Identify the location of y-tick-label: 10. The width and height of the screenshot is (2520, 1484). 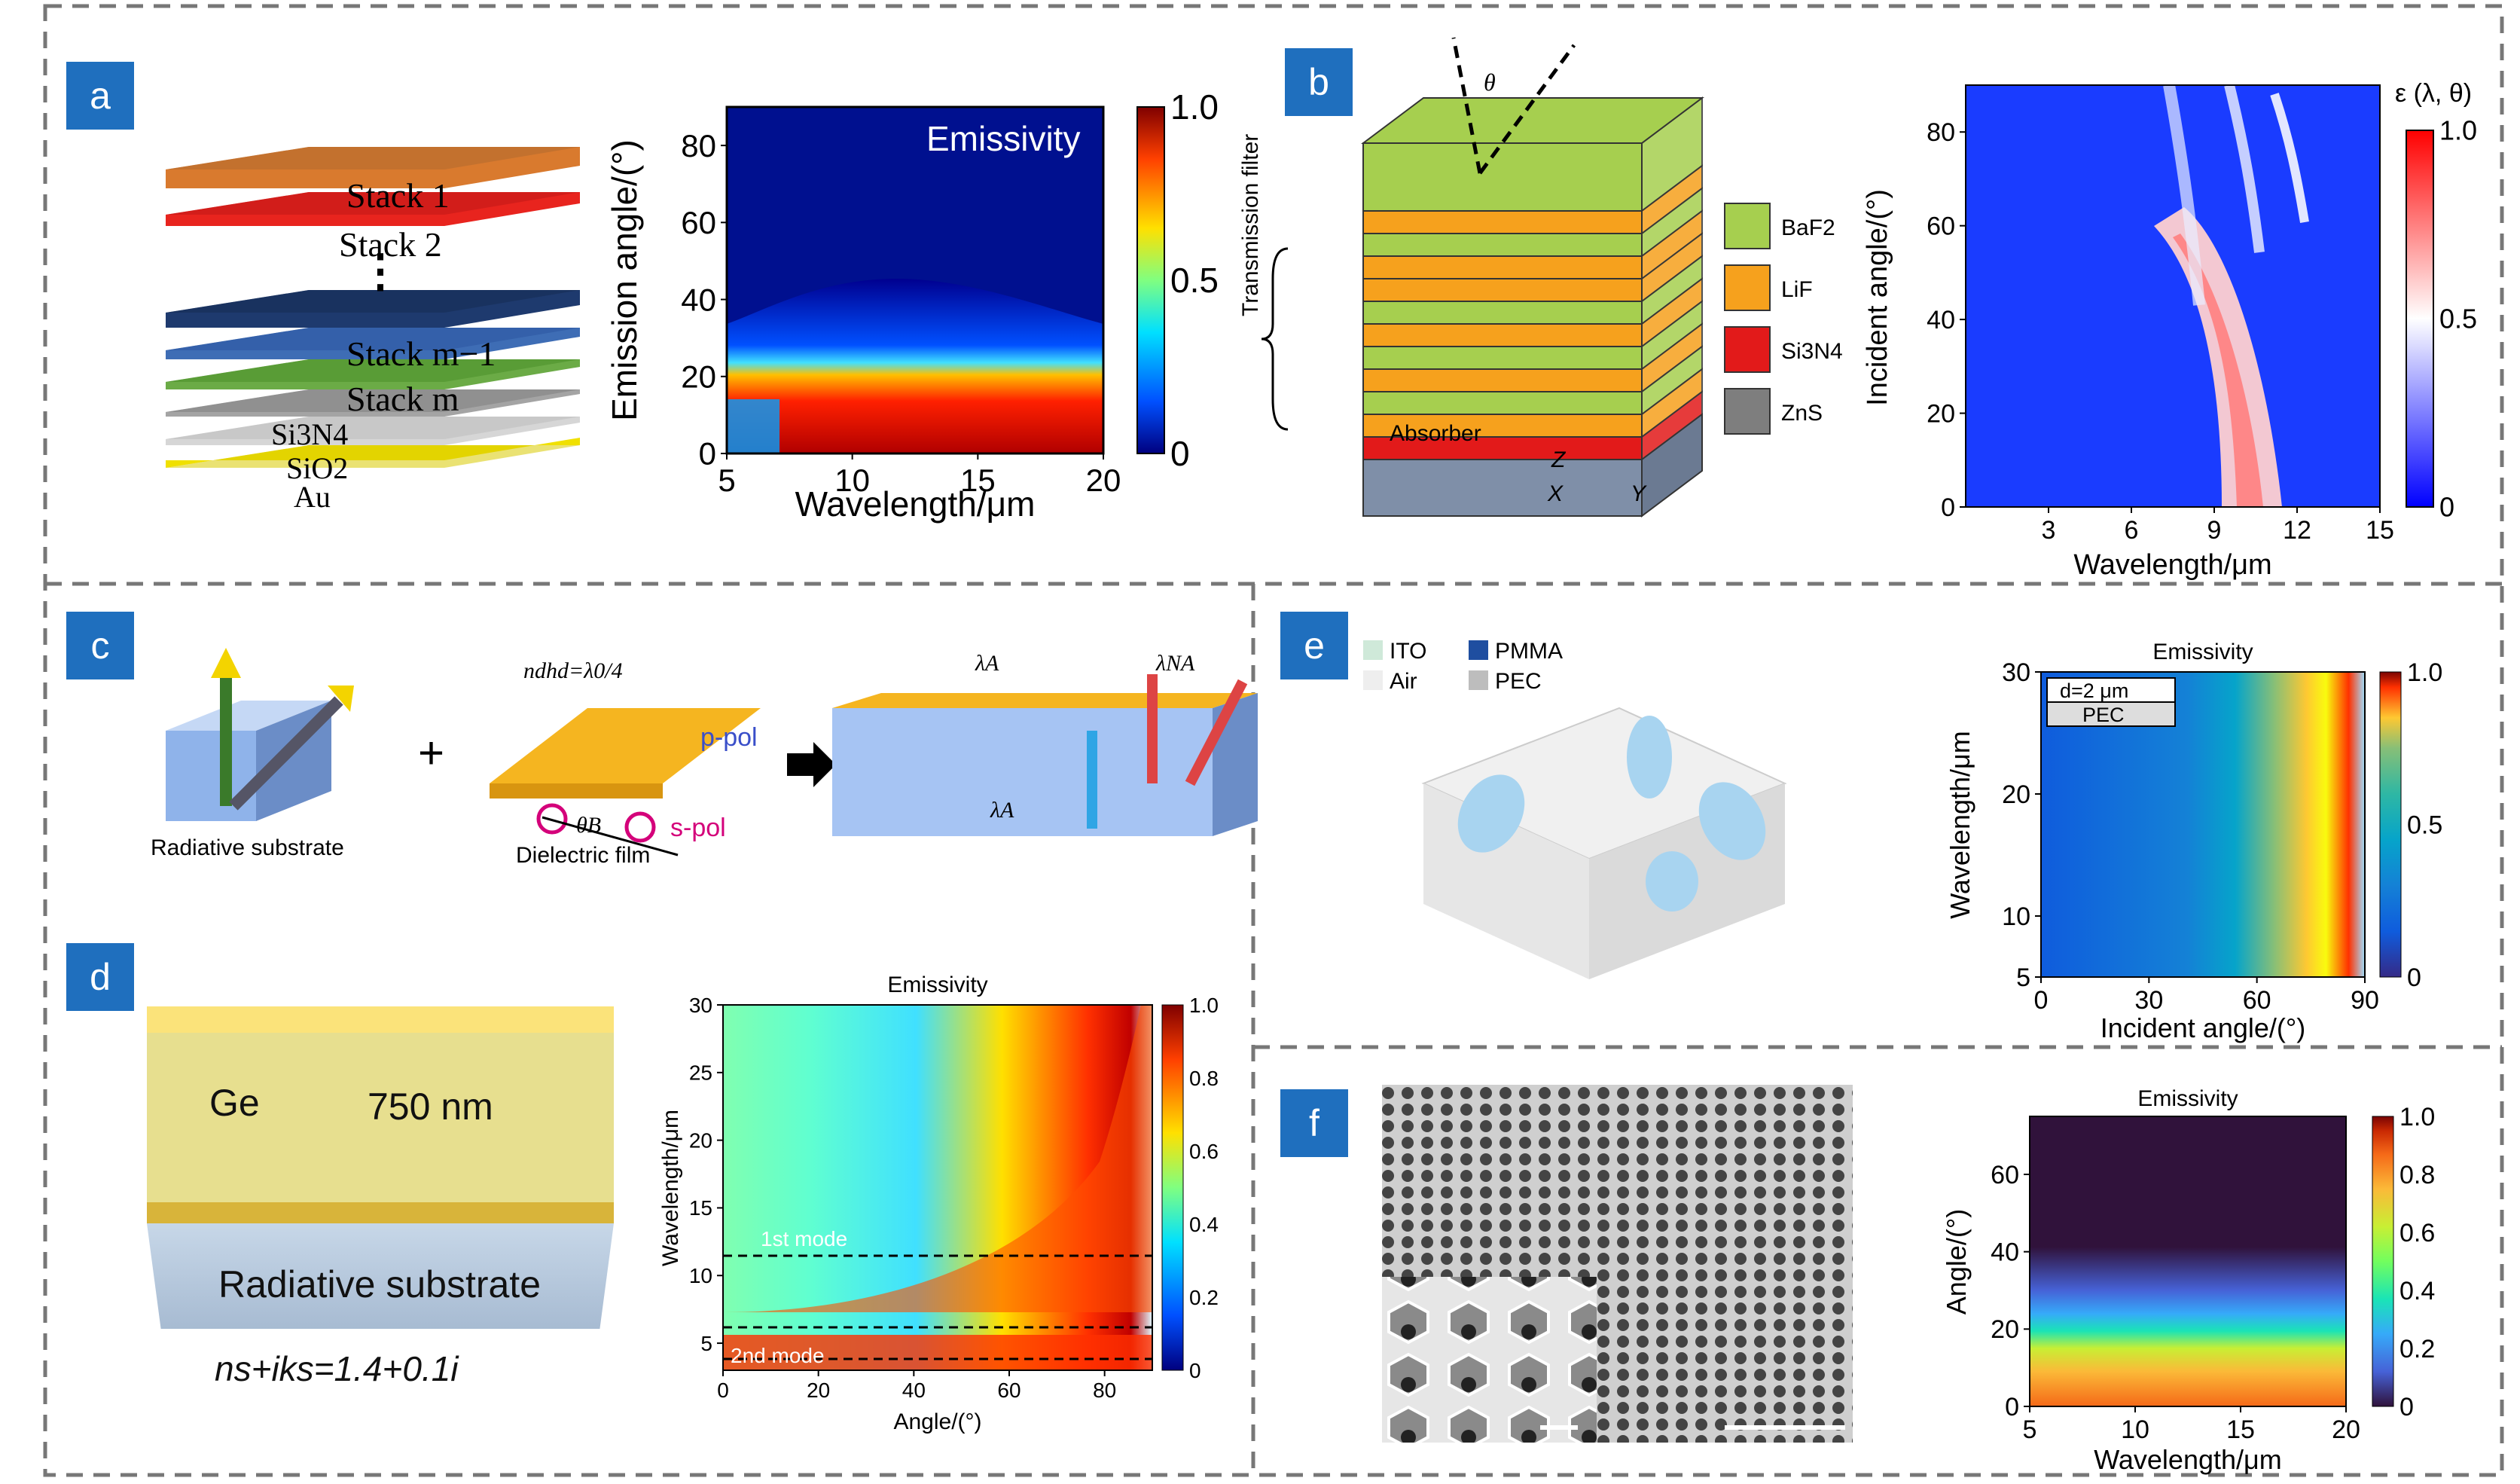
(700, 1275).